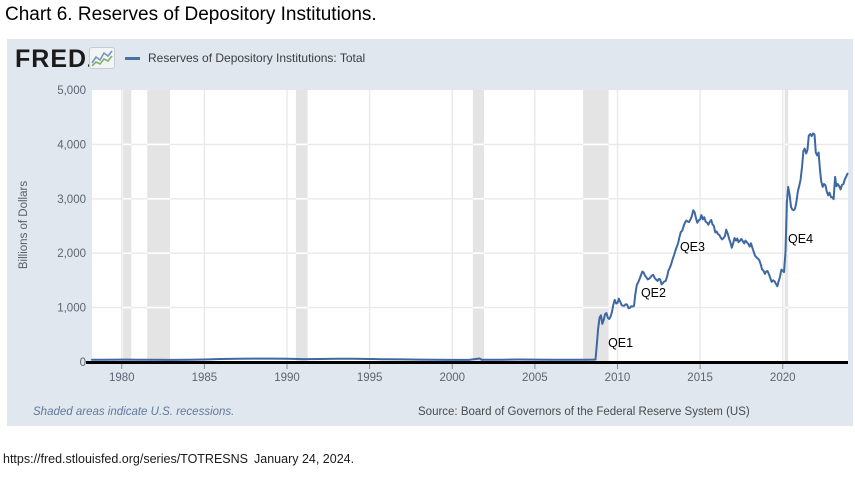 This screenshot has height=484, width=855. Describe the element at coordinates (452, 378) in the screenshot. I see `x-tick-label: 2000` at that location.